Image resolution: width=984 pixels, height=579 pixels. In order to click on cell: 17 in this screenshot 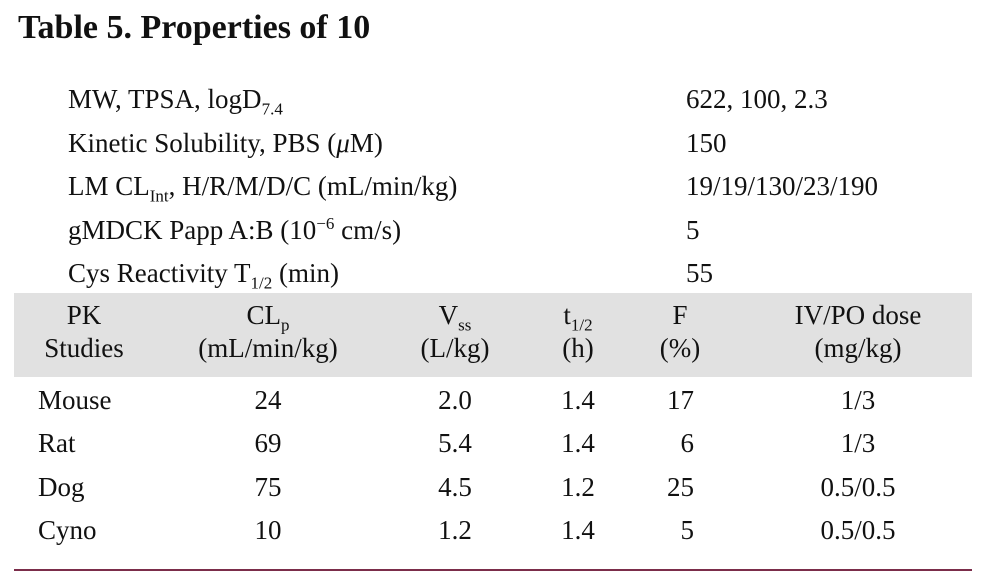, I will do `click(680, 400)`.